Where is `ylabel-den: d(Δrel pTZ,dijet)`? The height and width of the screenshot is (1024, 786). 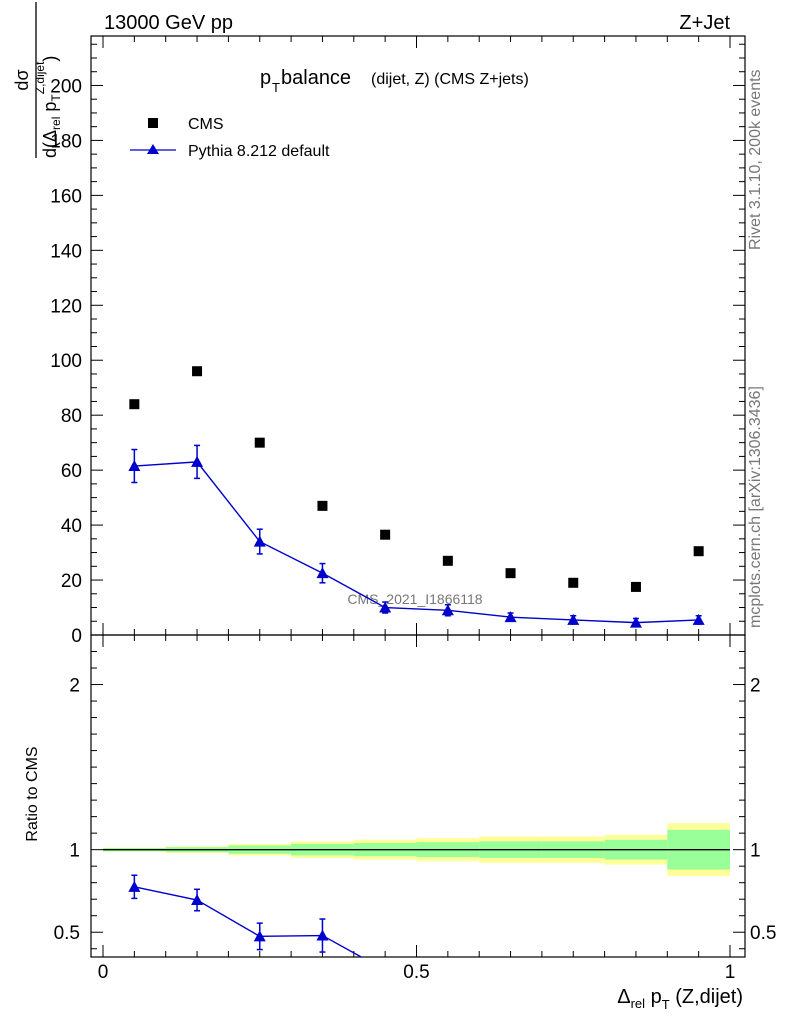
ylabel-den: d(Δrel pTZ,dijet) is located at coordinates (48, 107).